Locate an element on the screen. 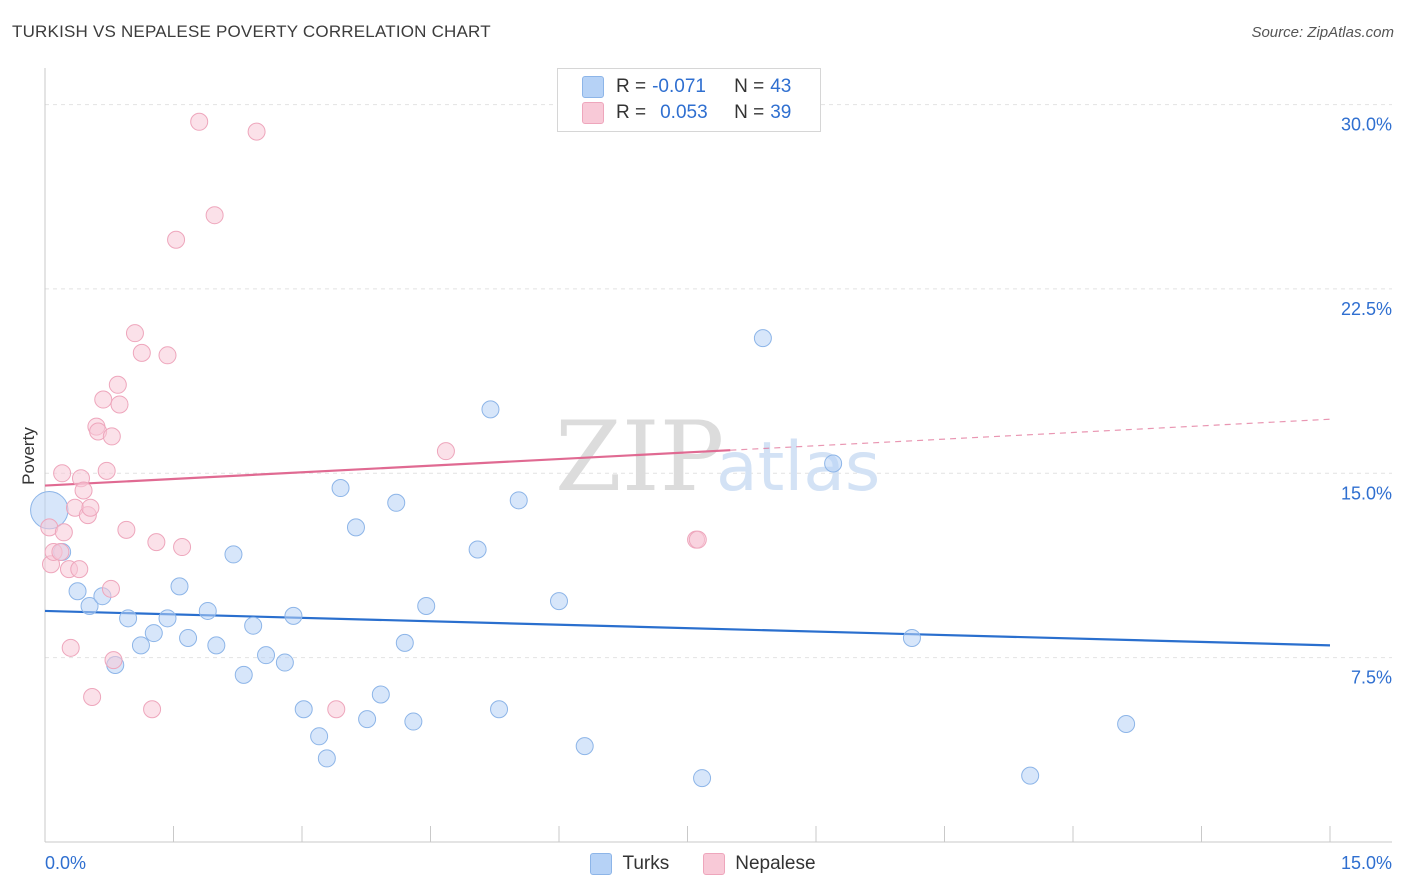 This screenshot has height=892, width=1406. trend-line-nepalese is located at coordinates (387, 468).